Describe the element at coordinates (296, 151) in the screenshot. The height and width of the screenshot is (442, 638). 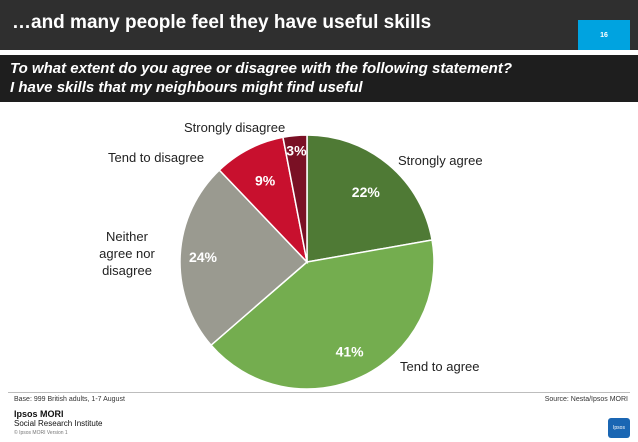
I see `pie-value-label-strongly-disagree: 3%` at that location.